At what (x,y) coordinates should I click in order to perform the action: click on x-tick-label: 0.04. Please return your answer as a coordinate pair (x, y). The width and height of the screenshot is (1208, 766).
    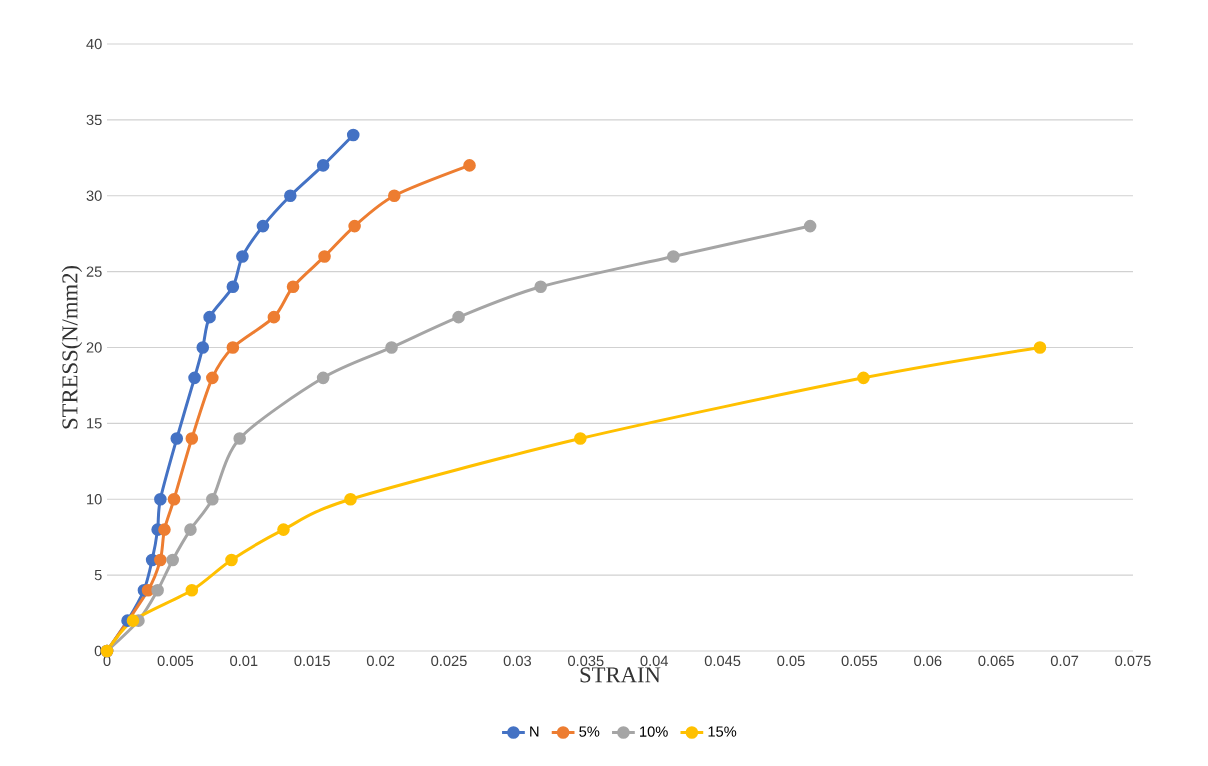
    Looking at the image, I should click on (654, 661).